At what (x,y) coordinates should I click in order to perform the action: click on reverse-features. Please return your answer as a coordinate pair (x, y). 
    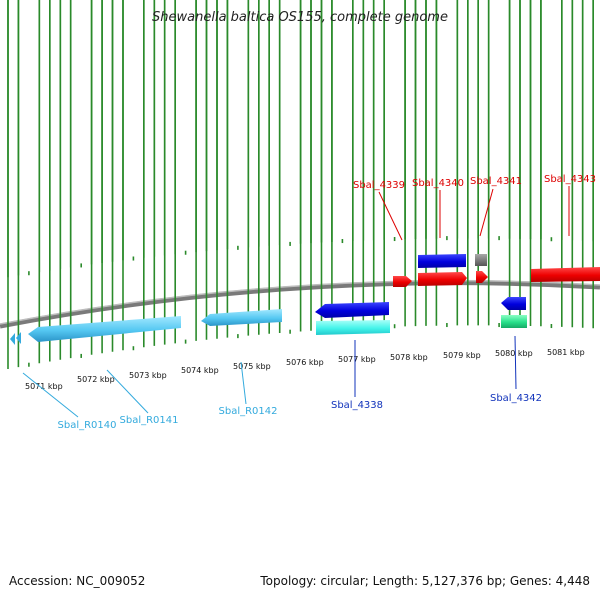
    Looking at the image, I should click on (268, 321).